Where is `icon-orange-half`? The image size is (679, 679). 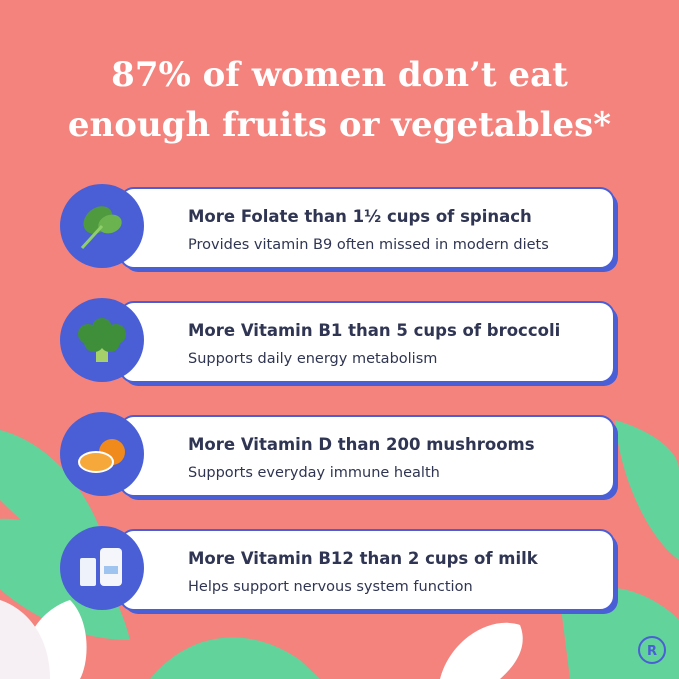
icon-orange-half is located at coordinates (96, 462).